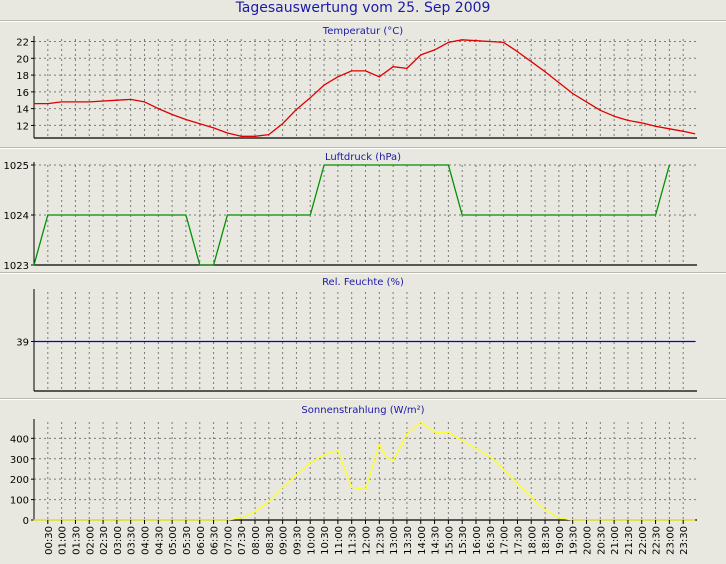 The width and height of the screenshot is (726, 564). I want to click on chart-main-title: Tagesauswertung vom 25. Sep 2009, so click(363, 8).